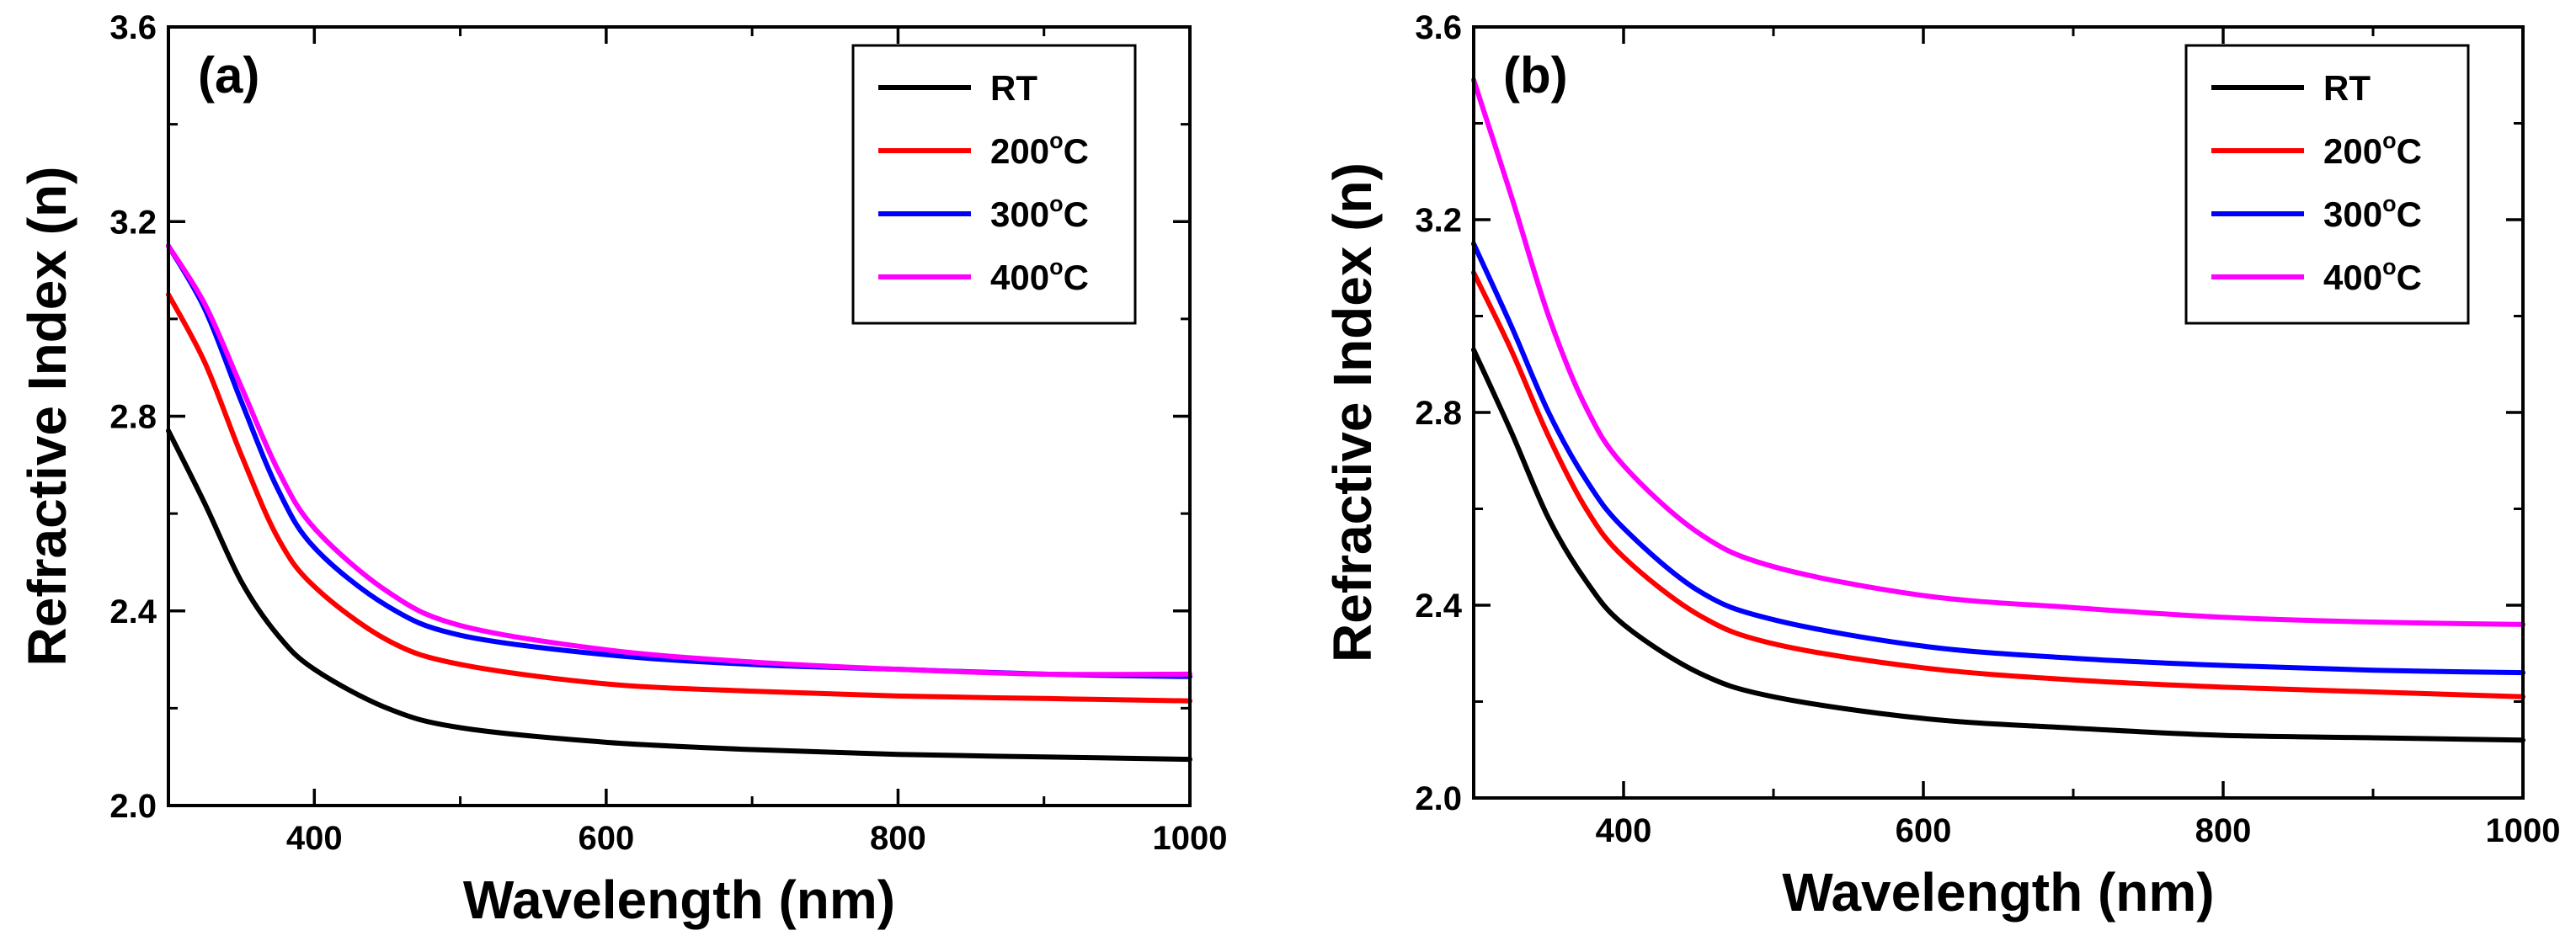  Describe the element at coordinates (679, 595) in the screenshot. I see `series-line-rt` at that location.